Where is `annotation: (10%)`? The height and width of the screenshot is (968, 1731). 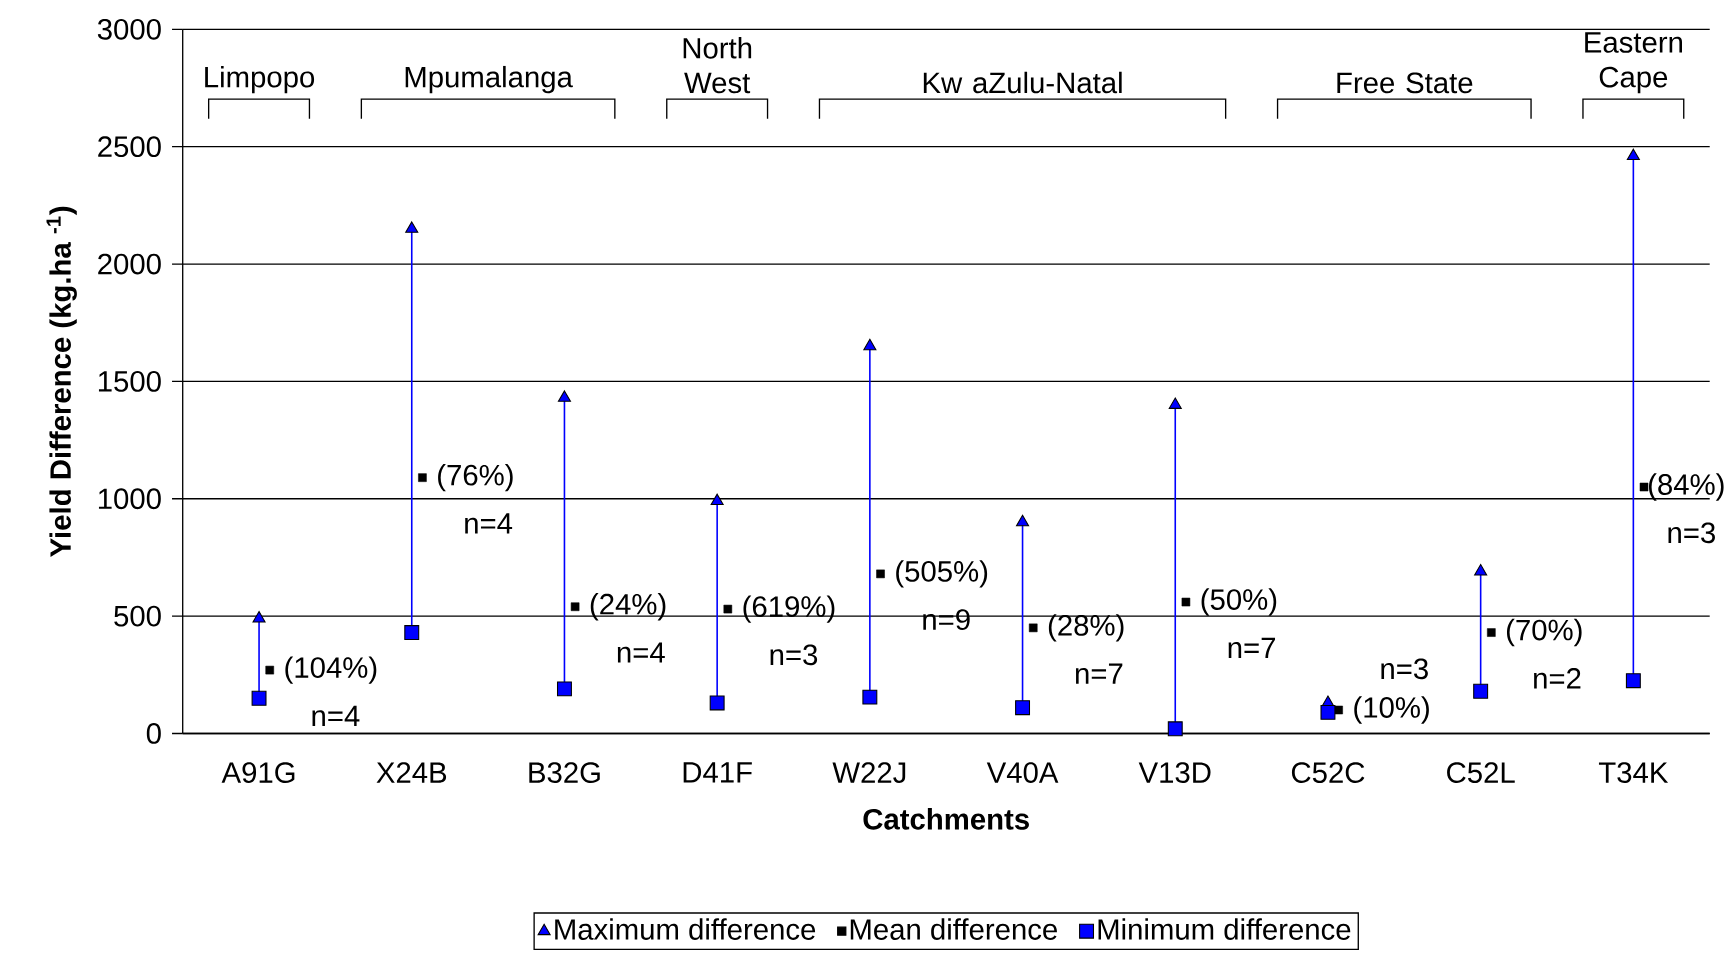 annotation: (10%) is located at coordinates (1391, 710).